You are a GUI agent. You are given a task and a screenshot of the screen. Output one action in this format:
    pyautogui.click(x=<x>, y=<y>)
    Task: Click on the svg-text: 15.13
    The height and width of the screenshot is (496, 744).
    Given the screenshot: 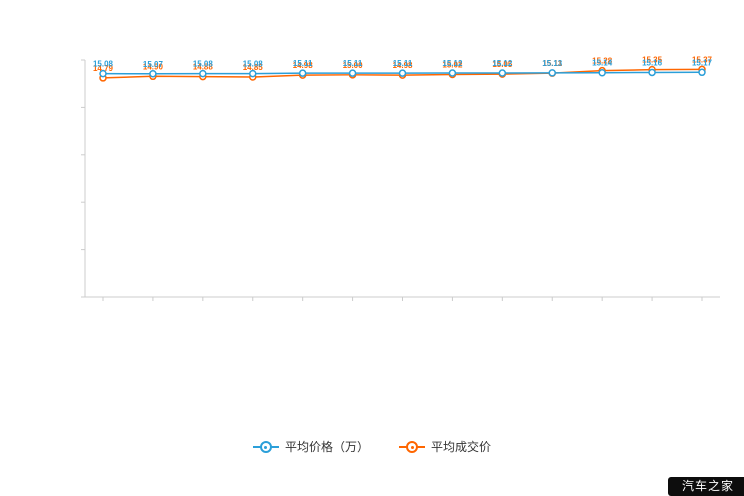 What is the action you would take?
    pyautogui.click(x=552, y=63)
    